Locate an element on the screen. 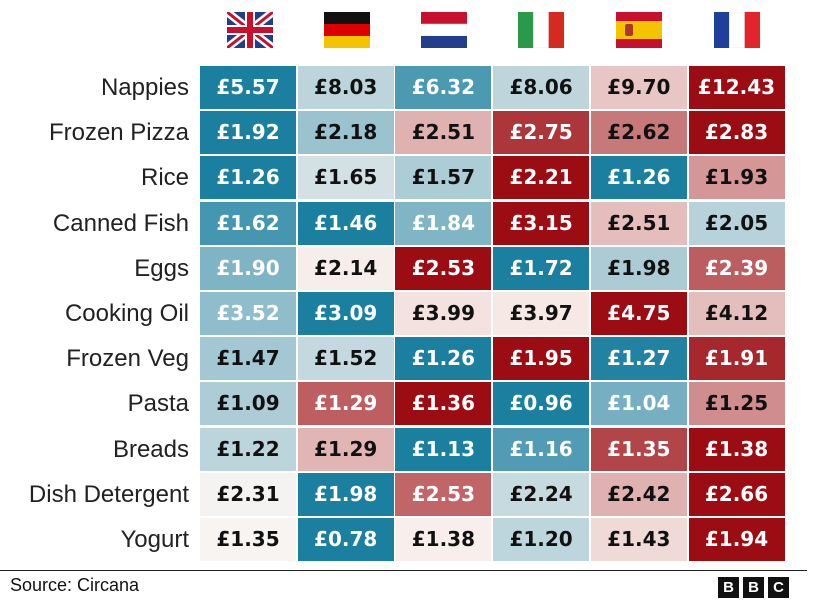 The height and width of the screenshot is (600, 813). heatmap-cell: £1.93 is located at coordinates (736, 178).